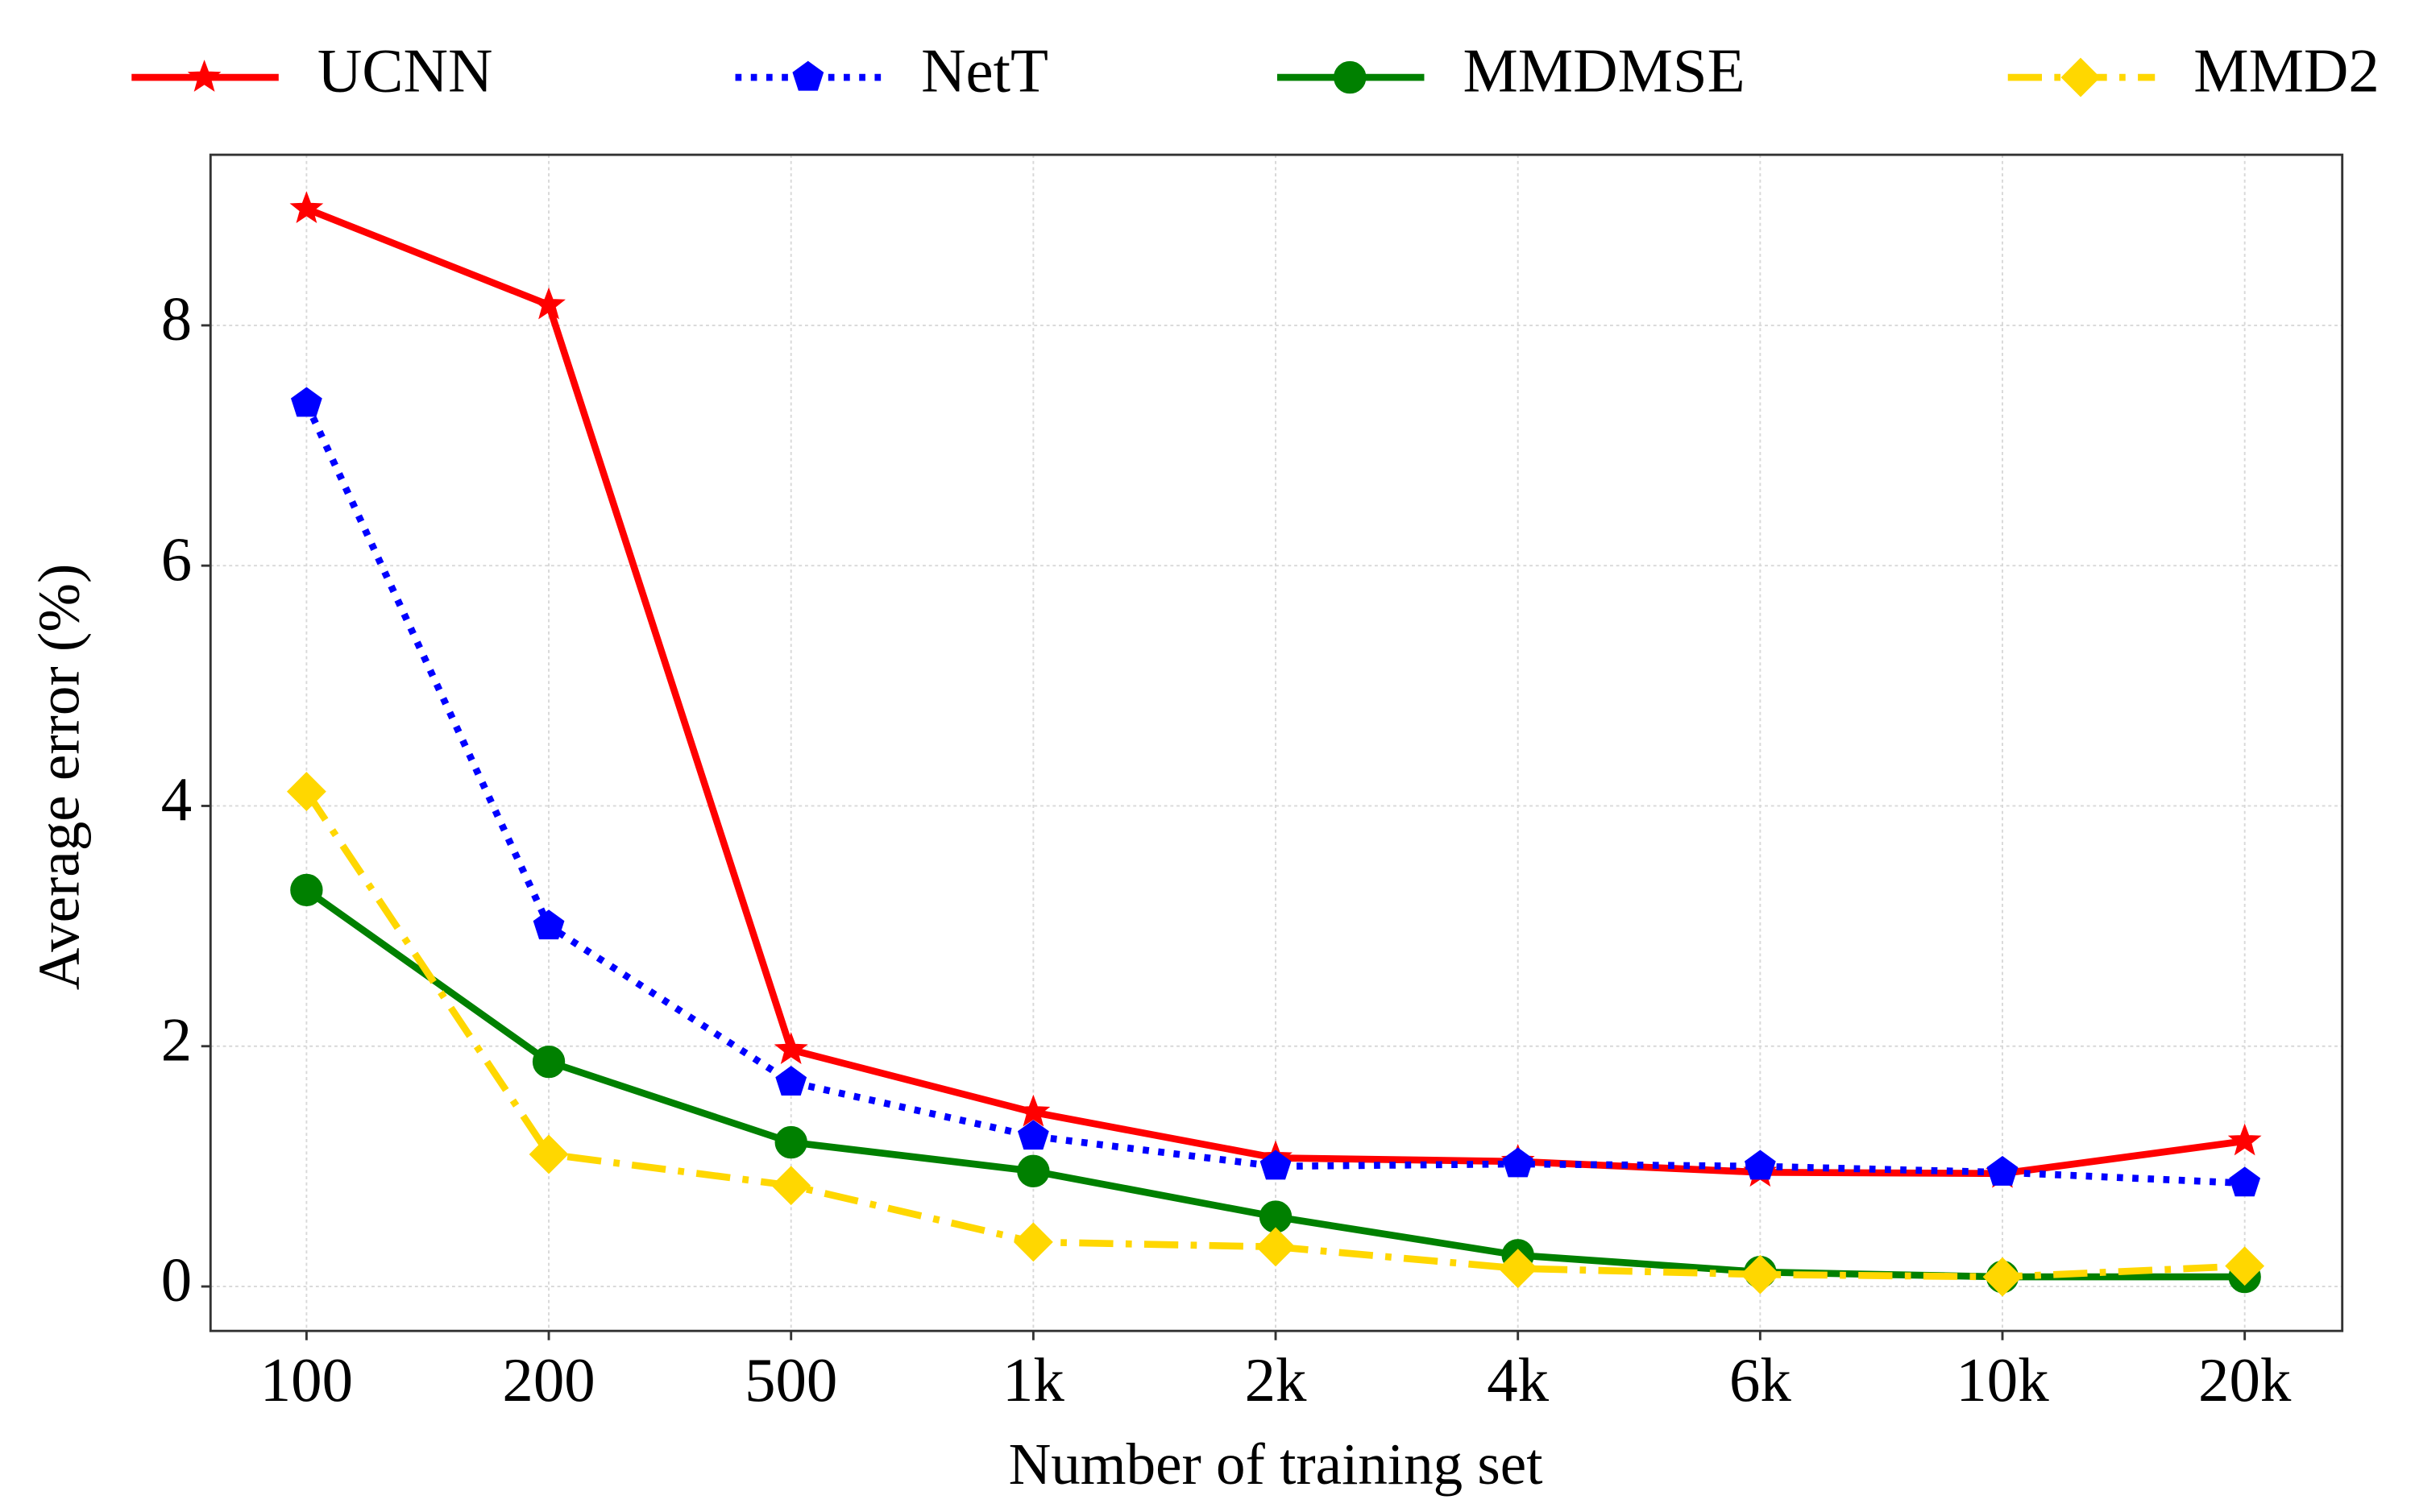  I want to click on y-tick-label: 0, so click(177, 1281).